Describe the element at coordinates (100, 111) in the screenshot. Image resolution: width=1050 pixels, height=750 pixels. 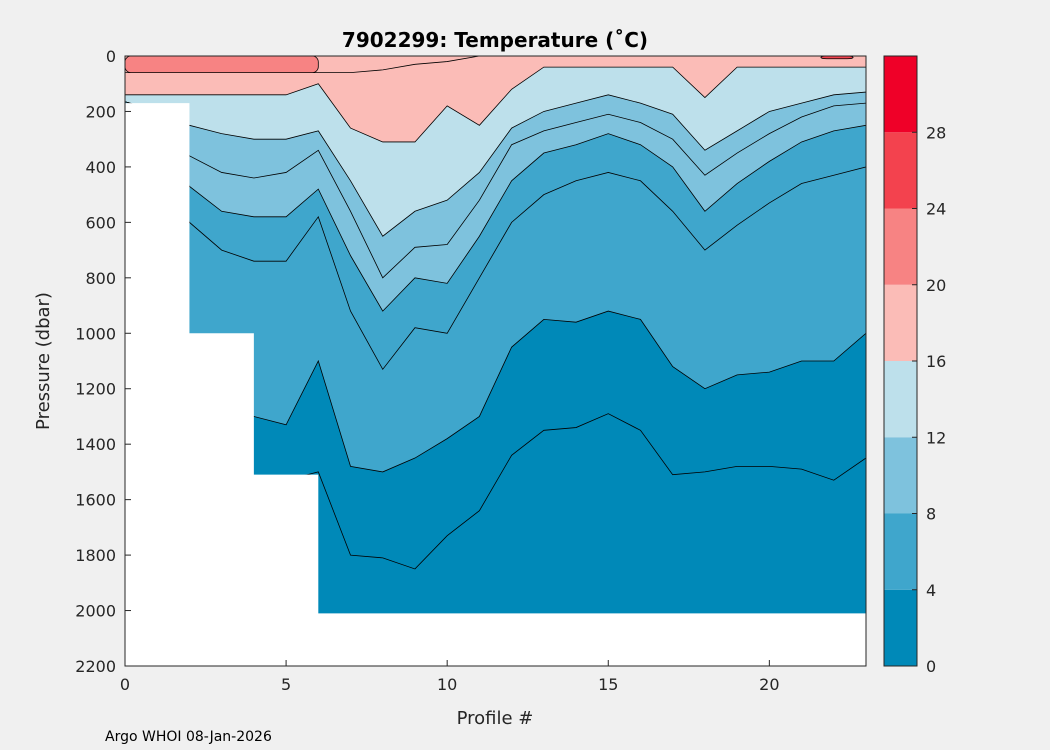
I see `y-tick-label: 200` at that location.